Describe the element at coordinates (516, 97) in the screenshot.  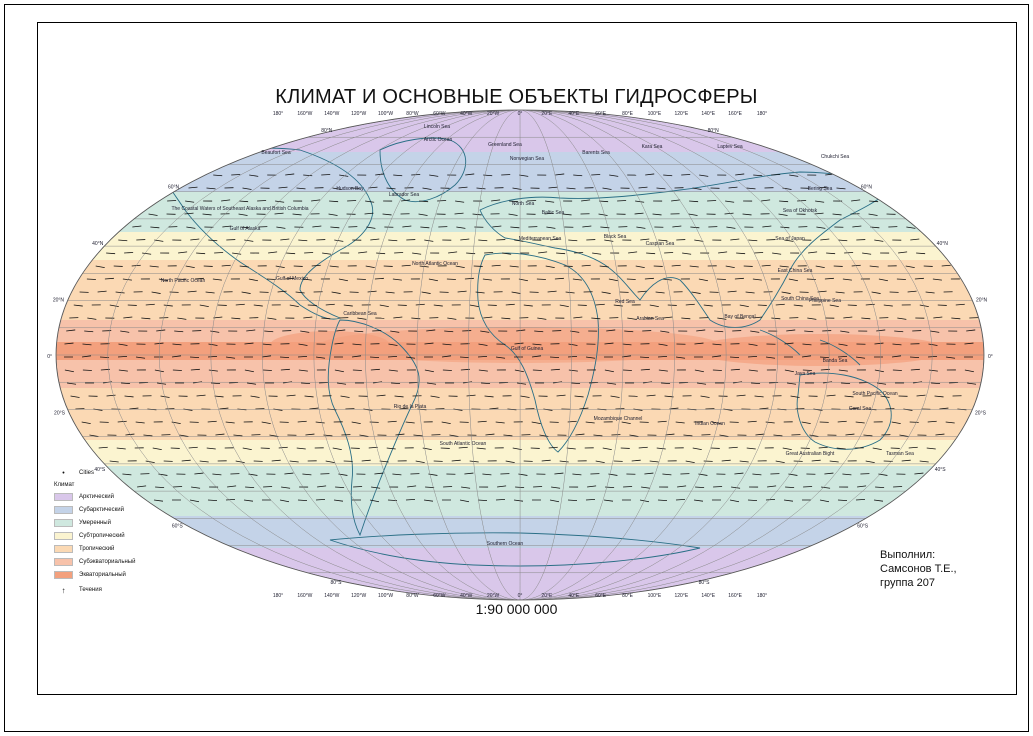
I see `map-title: КЛИМАТ И ОСНОВНЫЕ ОБЪЕКТЫ ГИДРОСФЕРЫ` at that location.